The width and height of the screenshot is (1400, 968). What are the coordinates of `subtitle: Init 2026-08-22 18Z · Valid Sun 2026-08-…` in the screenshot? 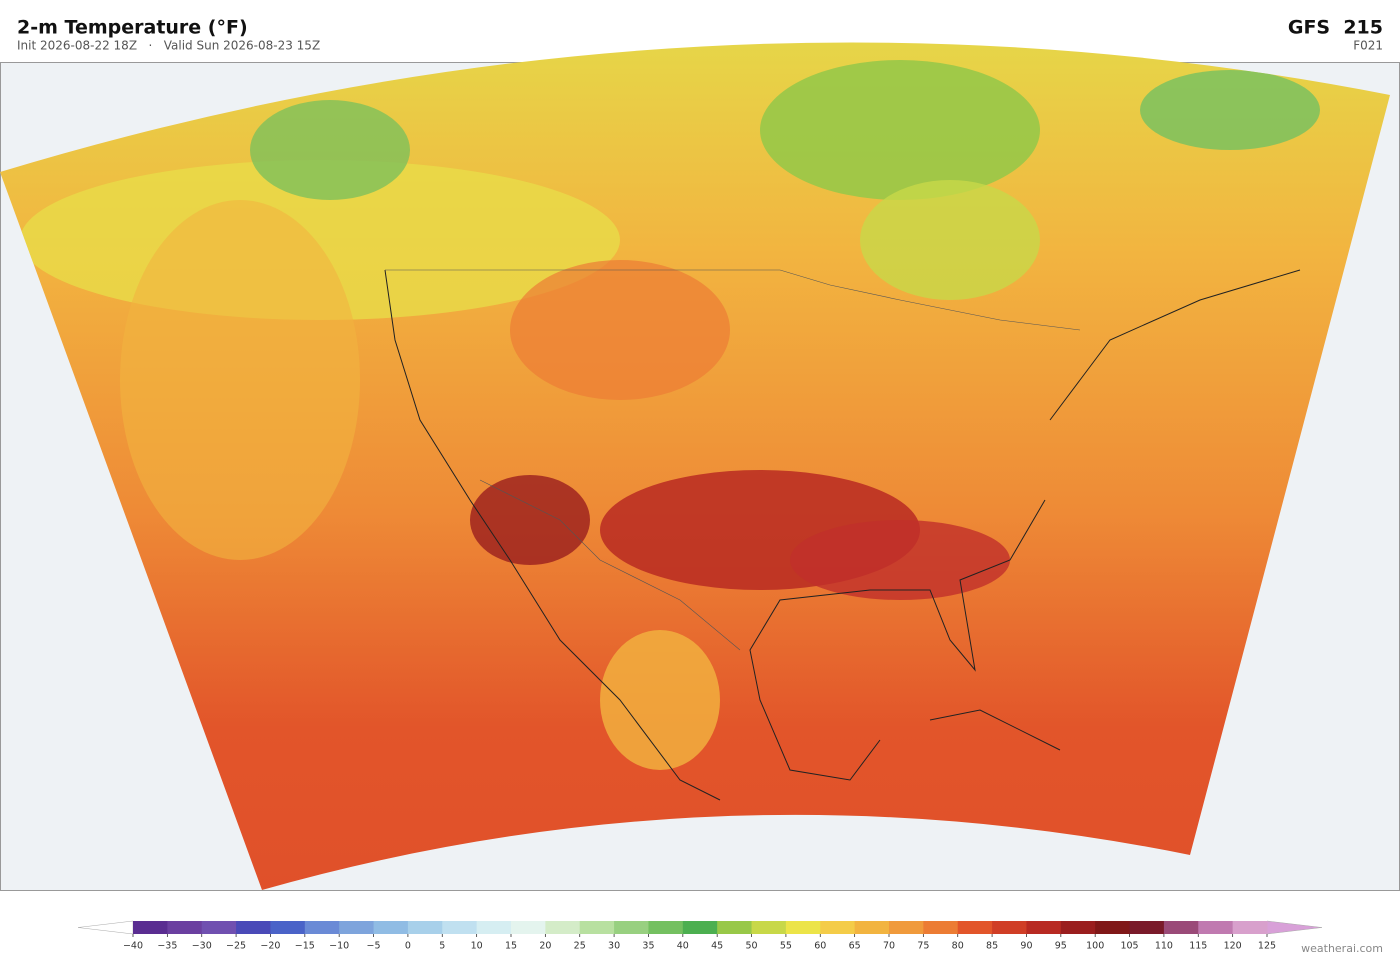 It's located at (168, 46).